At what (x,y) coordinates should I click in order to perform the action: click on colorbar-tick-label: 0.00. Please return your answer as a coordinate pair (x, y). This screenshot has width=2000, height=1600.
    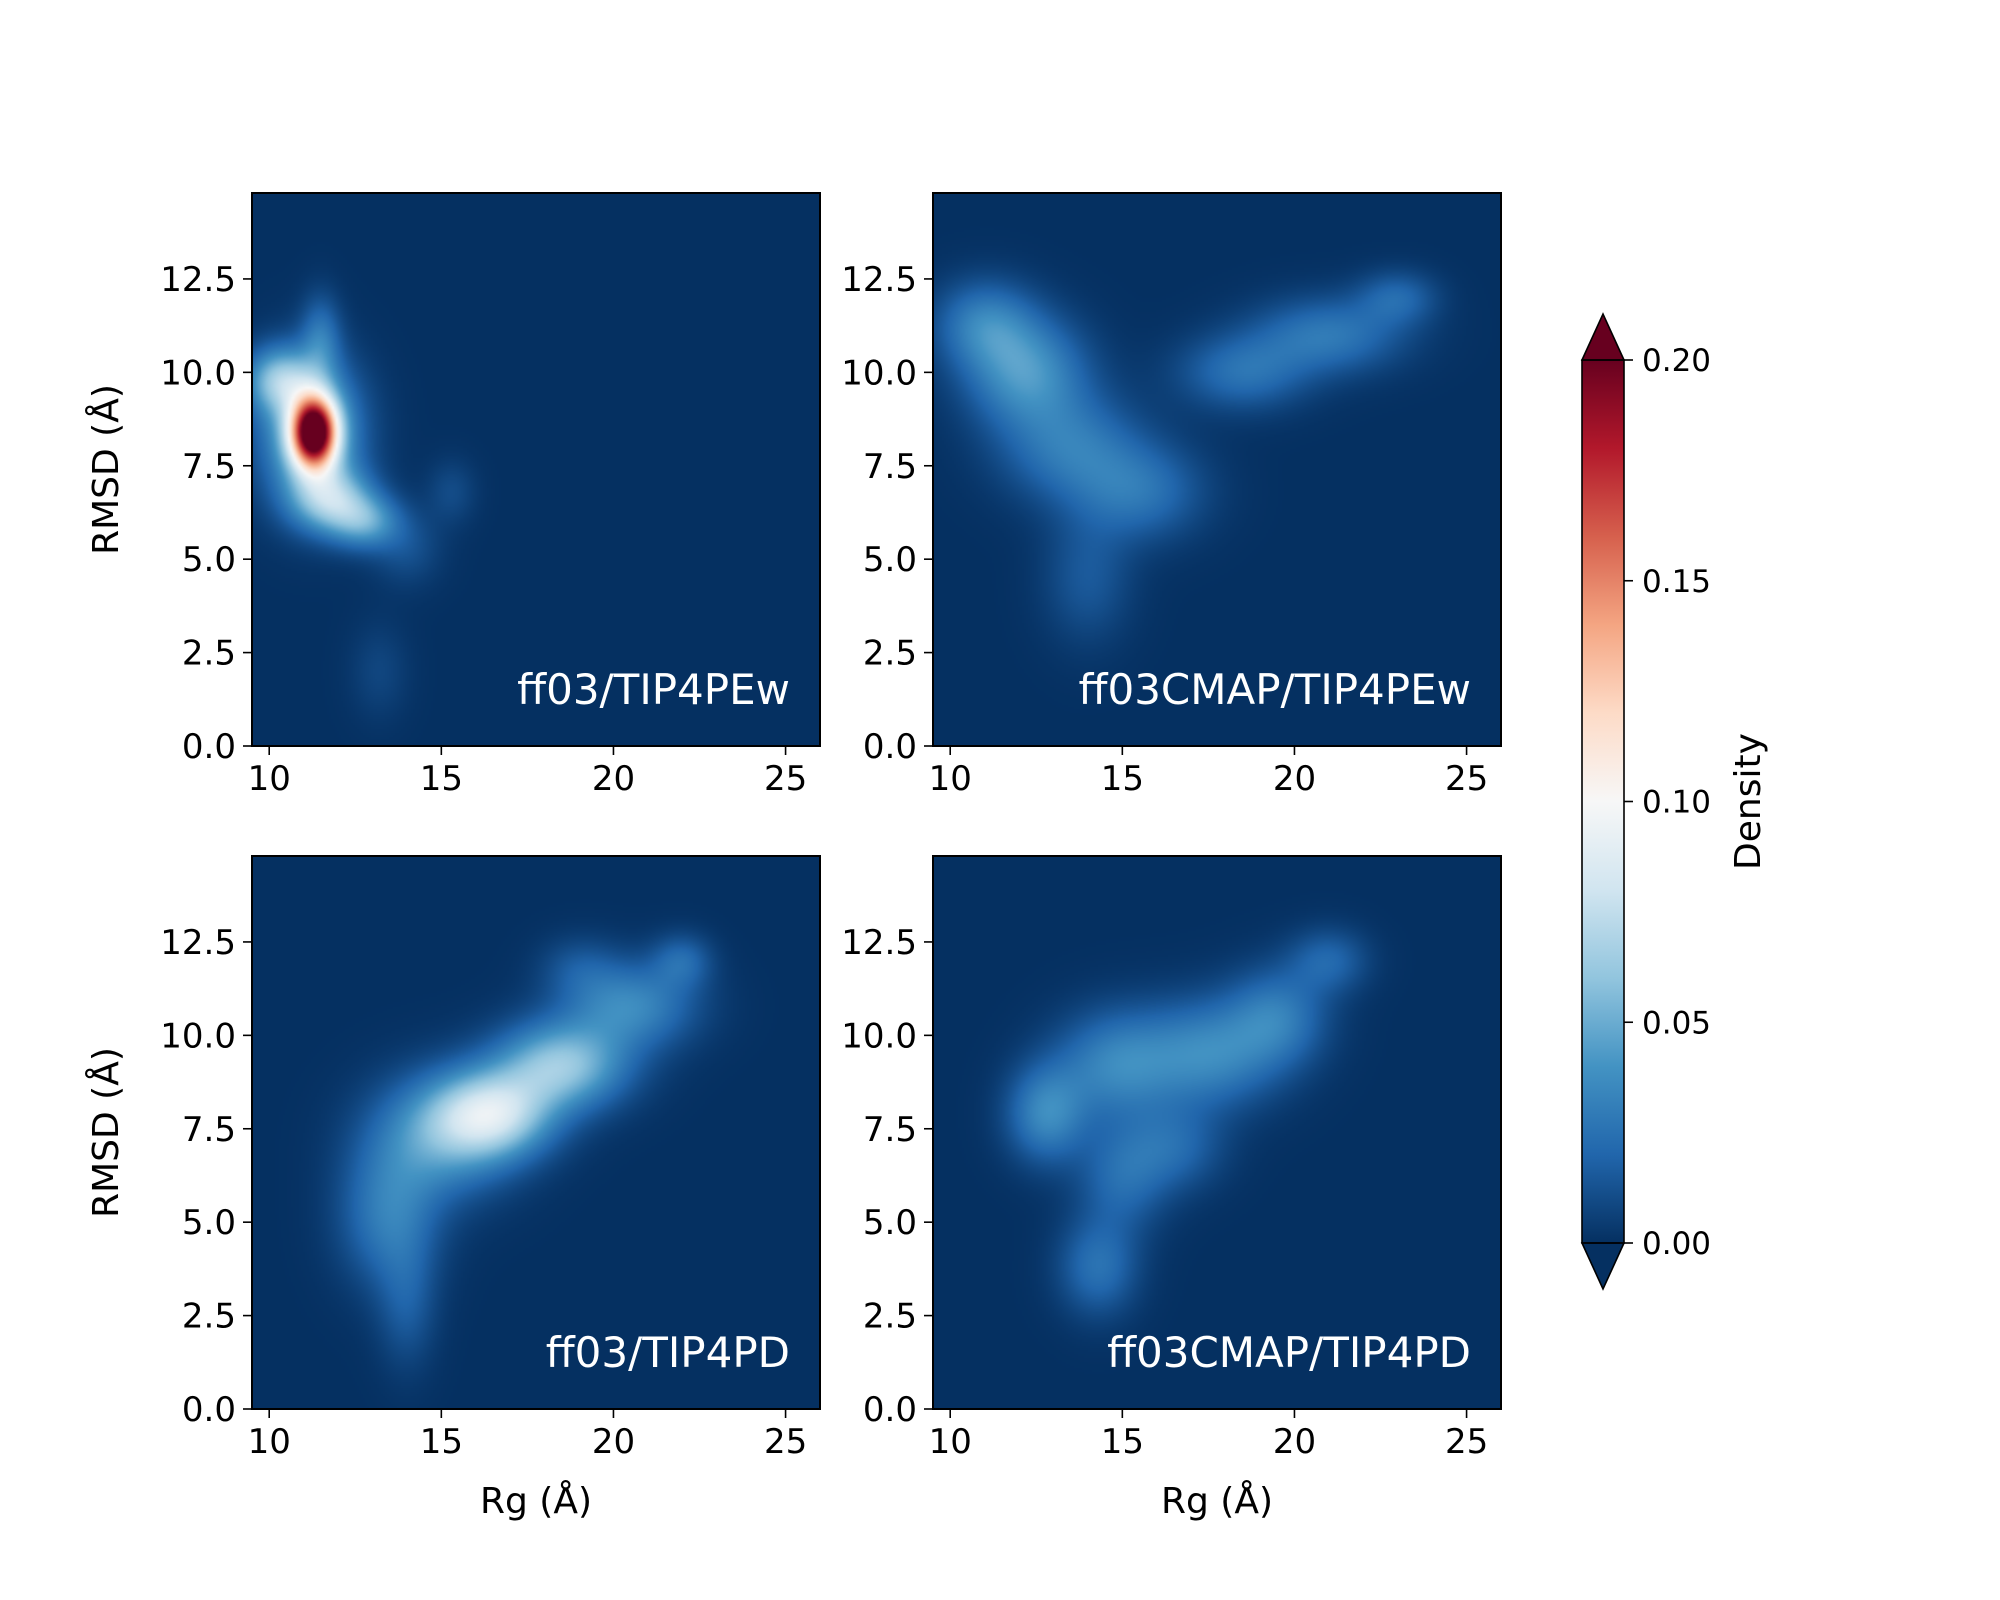
    Looking at the image, I should click on (1676, 1244).